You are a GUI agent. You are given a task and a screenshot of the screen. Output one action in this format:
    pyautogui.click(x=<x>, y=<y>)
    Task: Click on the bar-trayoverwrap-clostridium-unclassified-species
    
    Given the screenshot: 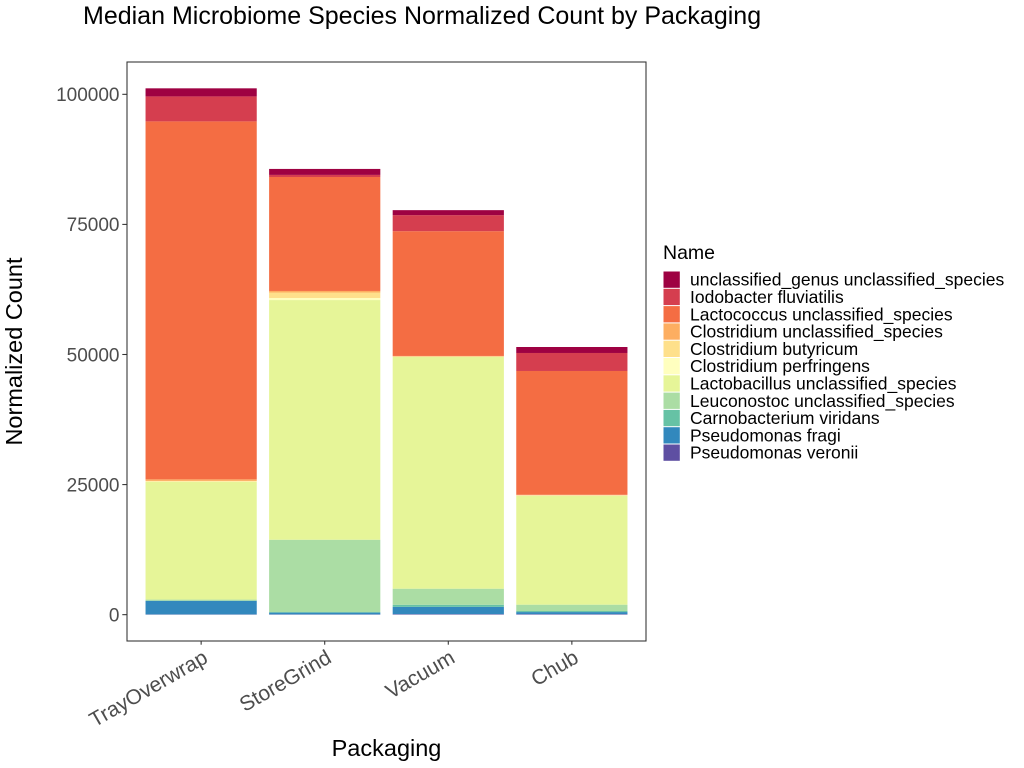 What is the action you would take?
    pyautogui.click(x=201, y=480)
    